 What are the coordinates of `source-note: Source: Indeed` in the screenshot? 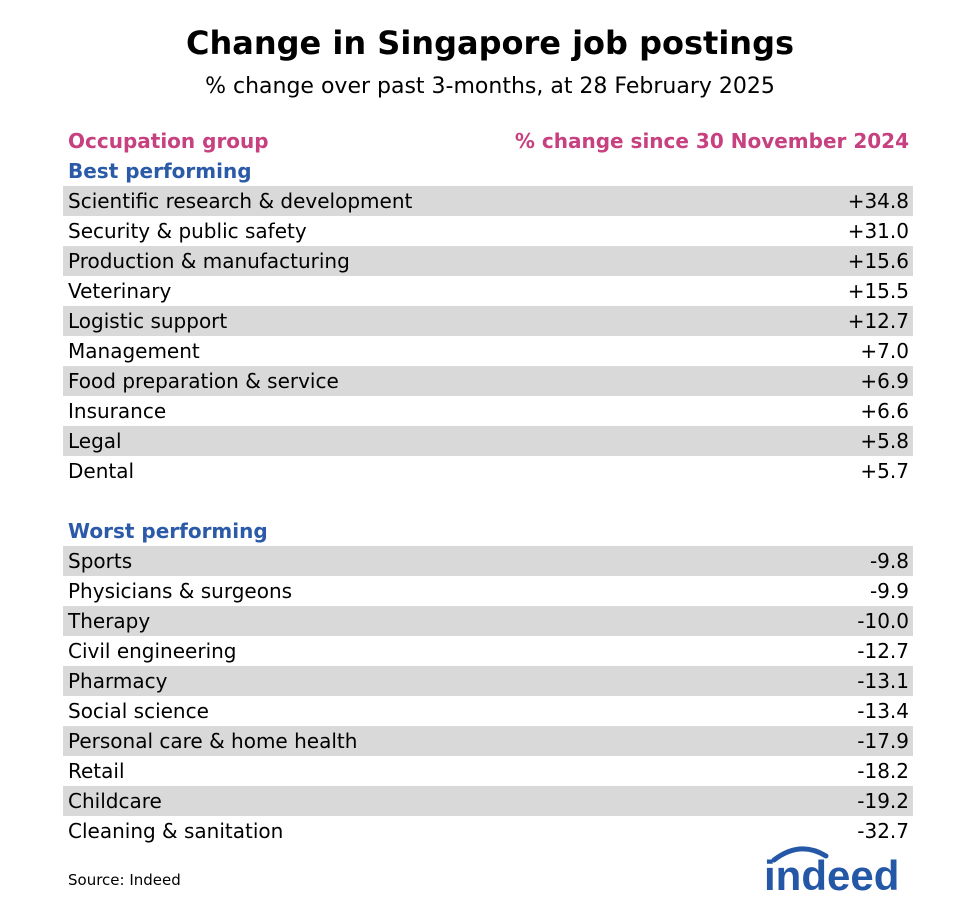 It's located at (124, 880).